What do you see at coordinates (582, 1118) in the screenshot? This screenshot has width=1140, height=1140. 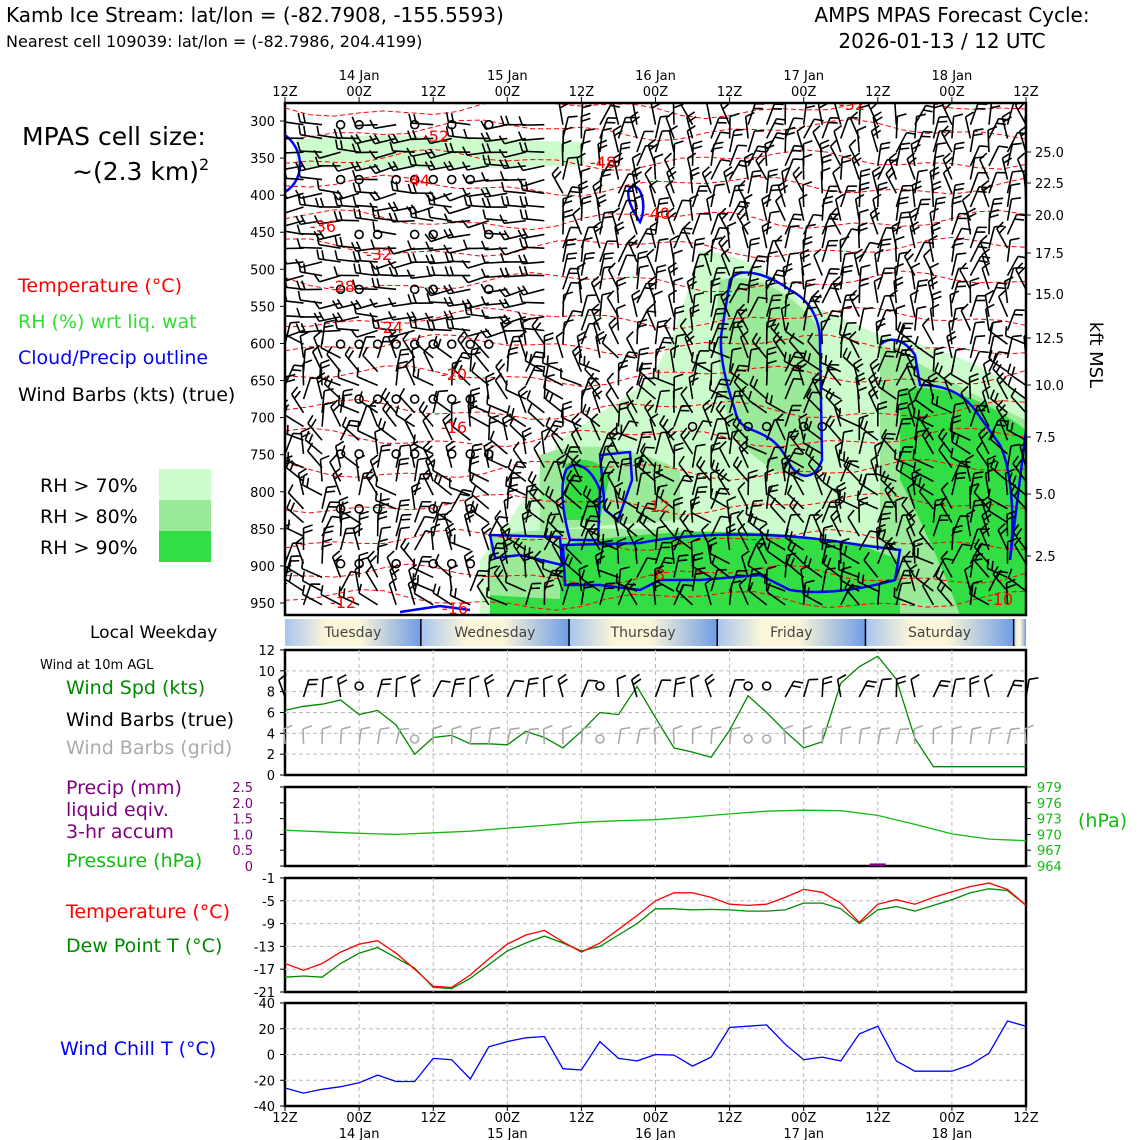 I see `bottom-hour-label: 12Z` at bounding box center [582, 1118].